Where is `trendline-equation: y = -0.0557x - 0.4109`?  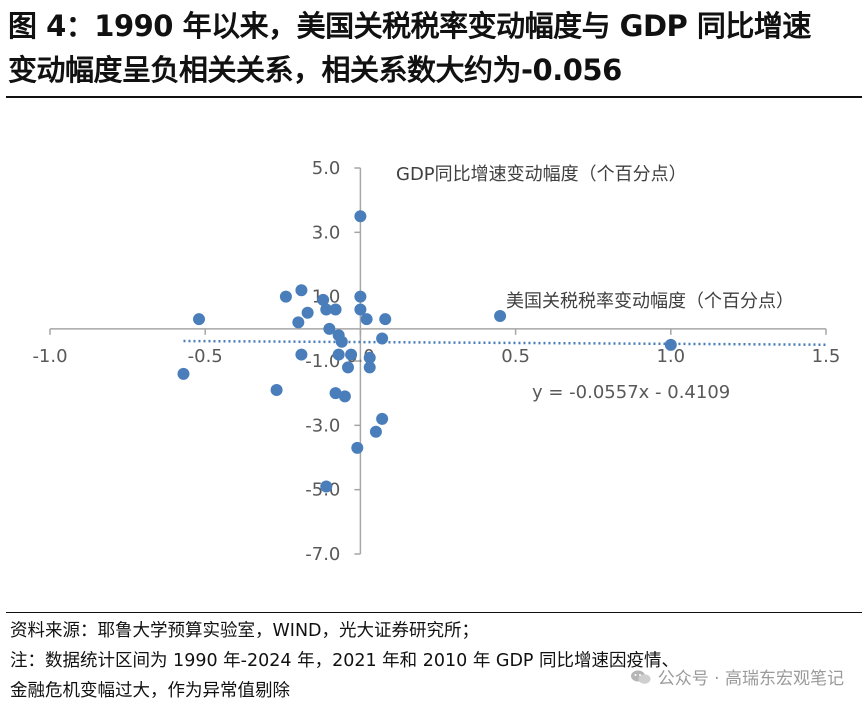
trendline-equation: y = -0.0557x - 0.4109 is located at coordinates (631, 392).